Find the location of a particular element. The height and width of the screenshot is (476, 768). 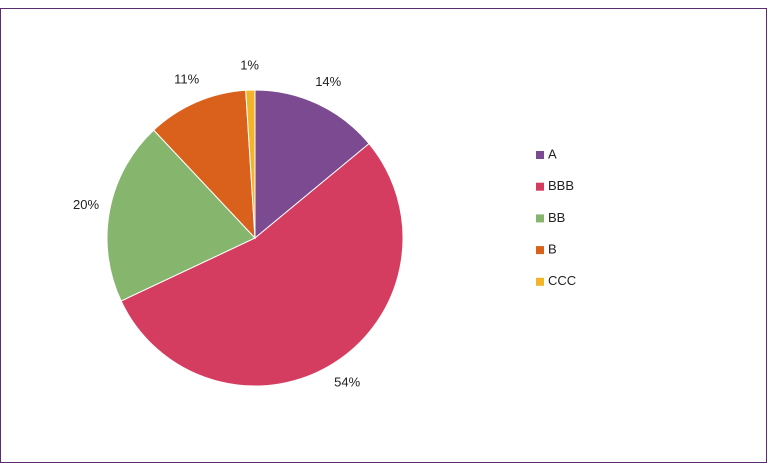

legend-label: A is located at coordinates (552, 153).